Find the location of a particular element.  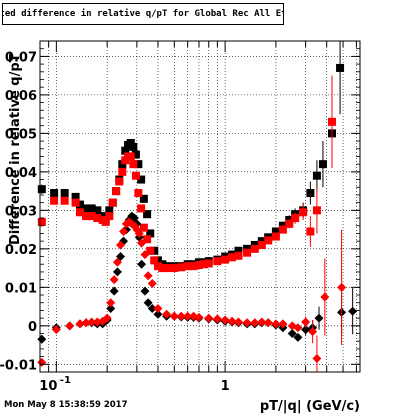

y-tick-label: -0.01 is located at coordinates (18, 365).